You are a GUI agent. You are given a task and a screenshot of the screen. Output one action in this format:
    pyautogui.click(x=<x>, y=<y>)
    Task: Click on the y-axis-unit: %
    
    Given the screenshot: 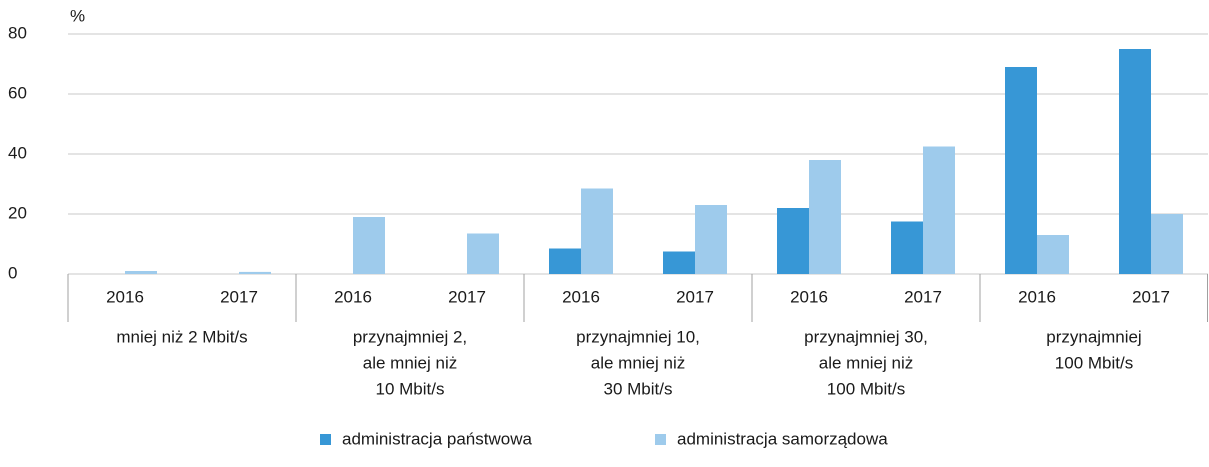 What is the action you would take?
    pyautogui.click(x=77, y=15)
    